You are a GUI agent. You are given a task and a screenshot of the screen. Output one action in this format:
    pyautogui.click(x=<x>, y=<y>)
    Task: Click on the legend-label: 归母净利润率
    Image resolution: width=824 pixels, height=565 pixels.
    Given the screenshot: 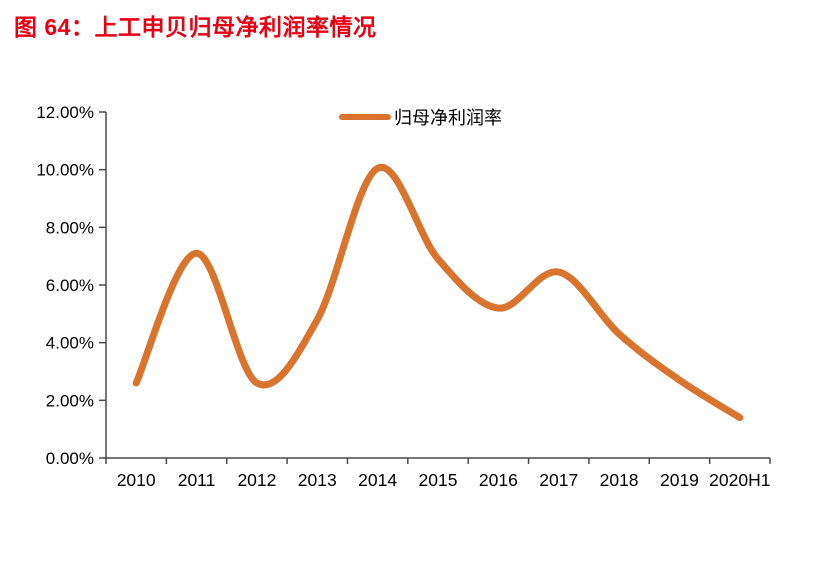 What is the action you would take?
    pyautogui.click(x=448, y=118)
    